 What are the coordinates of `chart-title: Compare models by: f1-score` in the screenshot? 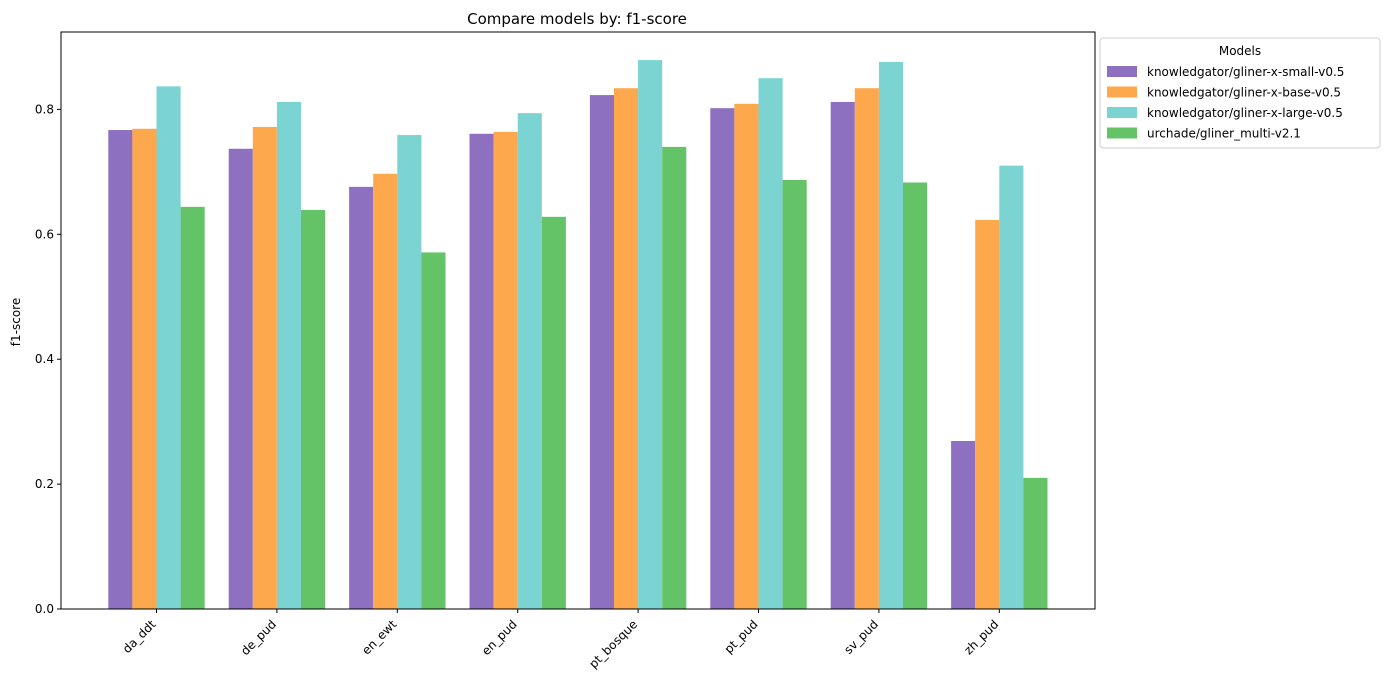 It's located at (577, 19).